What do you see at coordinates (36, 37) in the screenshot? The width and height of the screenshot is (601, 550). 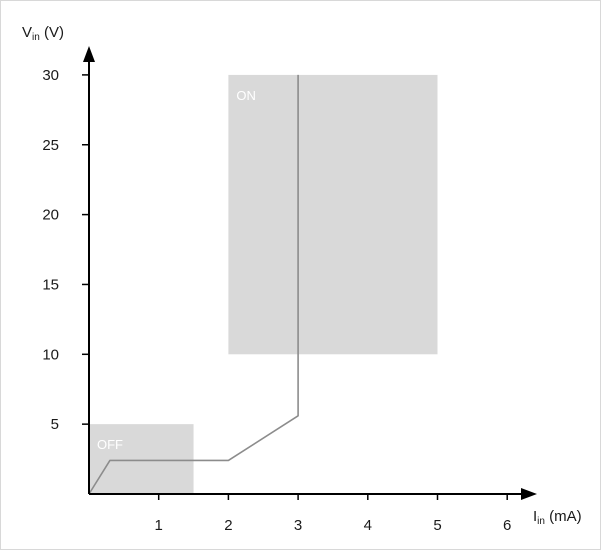 I see `y-axis-title-sub: in` at bounding box center [36, 37].